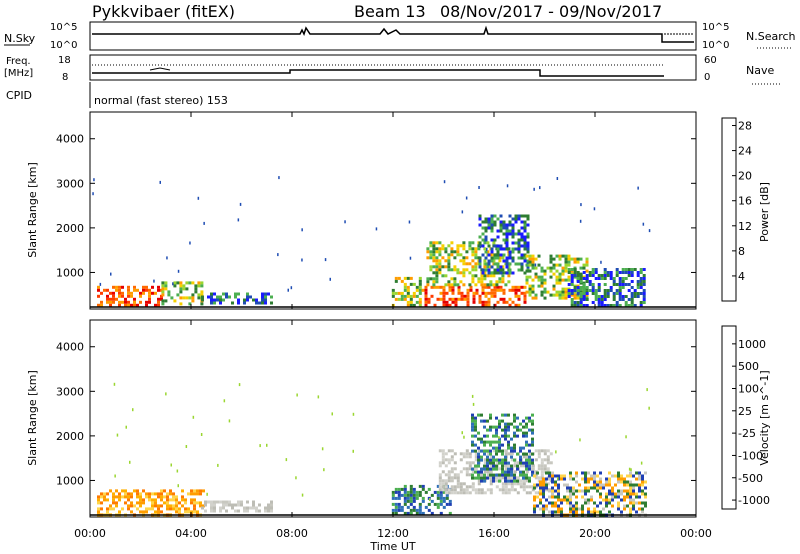 The image size is (800, 554). I want to click on freq-jitter, so click(160, 69).